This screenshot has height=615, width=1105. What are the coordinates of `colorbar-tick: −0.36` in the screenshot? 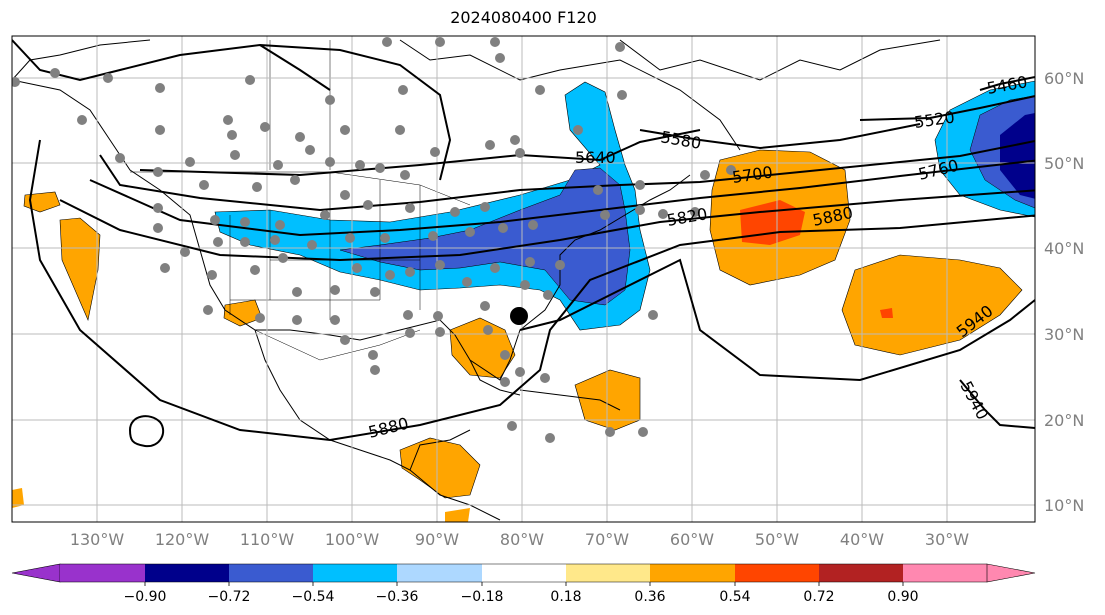 It's located at (397, 597).